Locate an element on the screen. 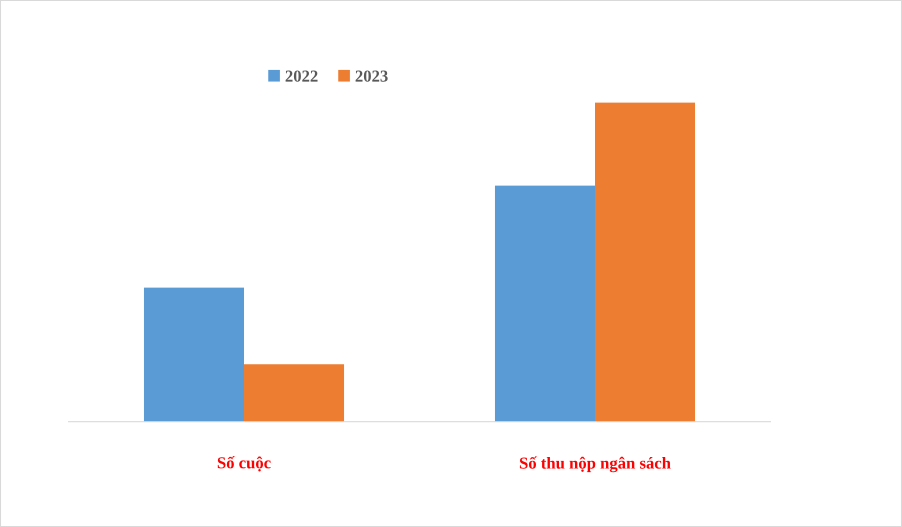 The image size is (902, 527). legend-label: 2022 is located at coordinates (302, 76).